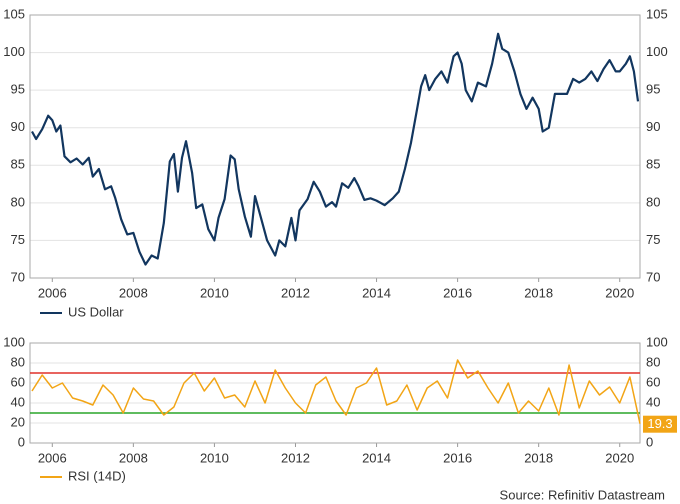 This screenshot has height=504, width=680. Describe the element at coordinates (18, 89) in the screenshot. I see `y-tick-label: 95` at that location.